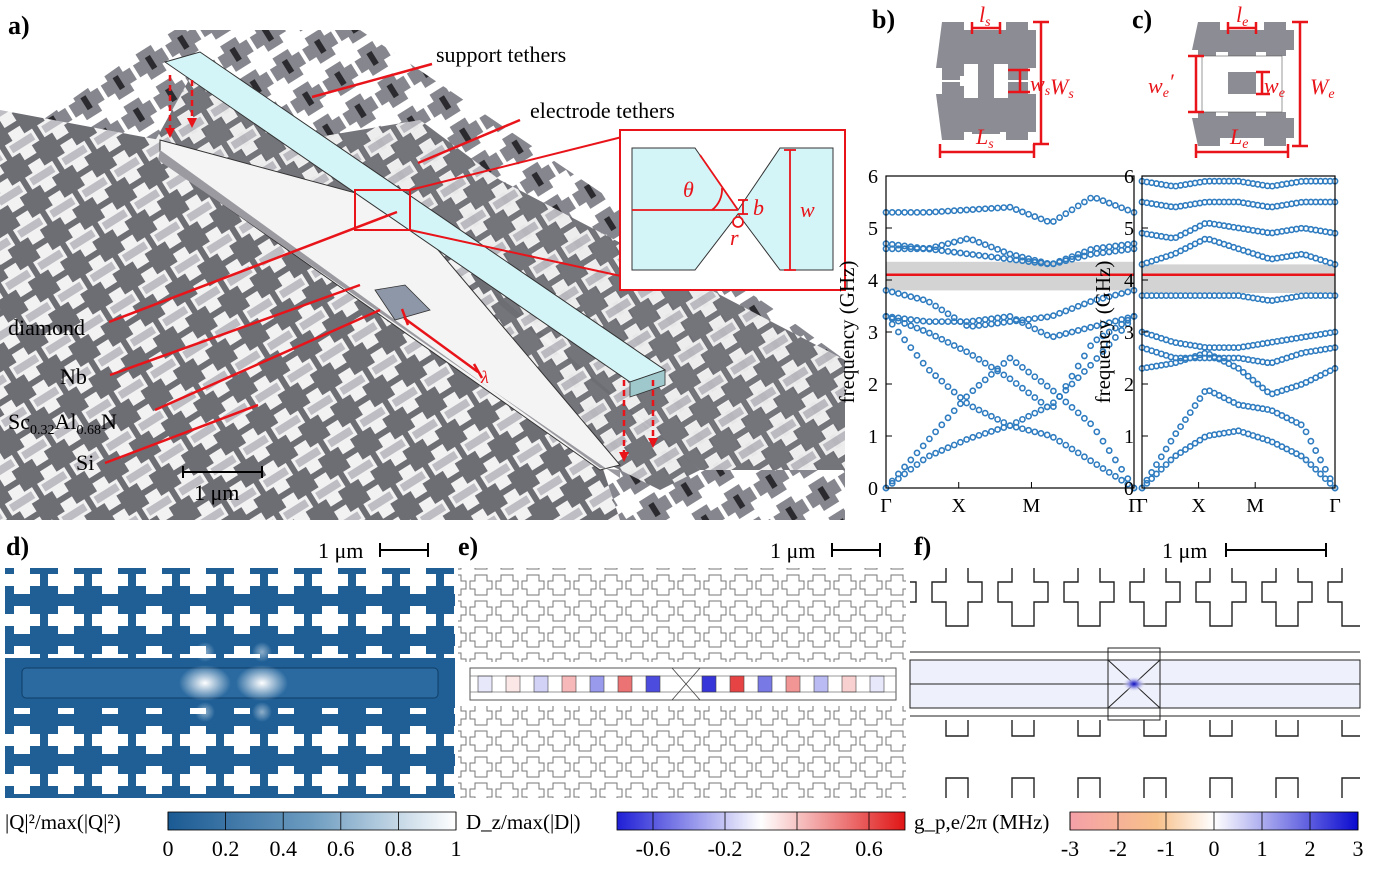 The height and width of the screenshot is (870, 1390). I want to click on panel-label-e: e), so click(468, 546).